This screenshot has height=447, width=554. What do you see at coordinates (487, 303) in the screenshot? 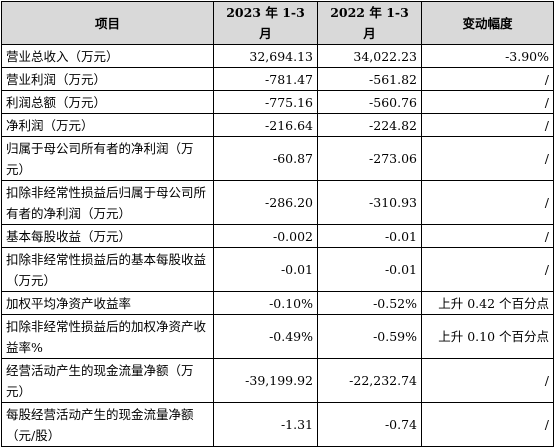
I see `row-change: 上升 0.42 个百分点` at bounding box center [487, 303].